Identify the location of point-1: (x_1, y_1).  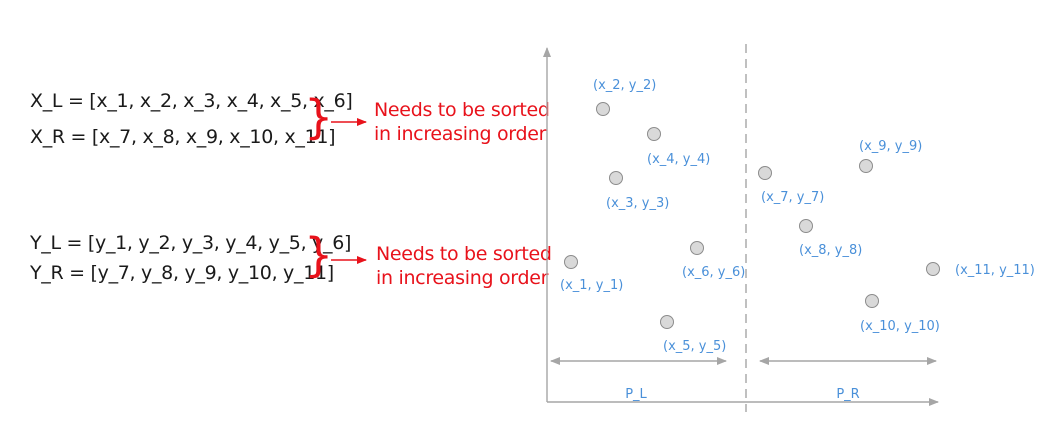
(591, 274).